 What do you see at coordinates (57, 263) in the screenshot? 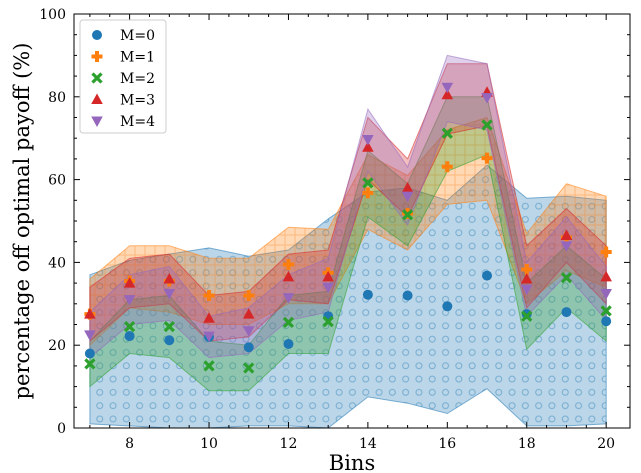
I see `y-tick-label: 40` at bounding box center [57, 263].